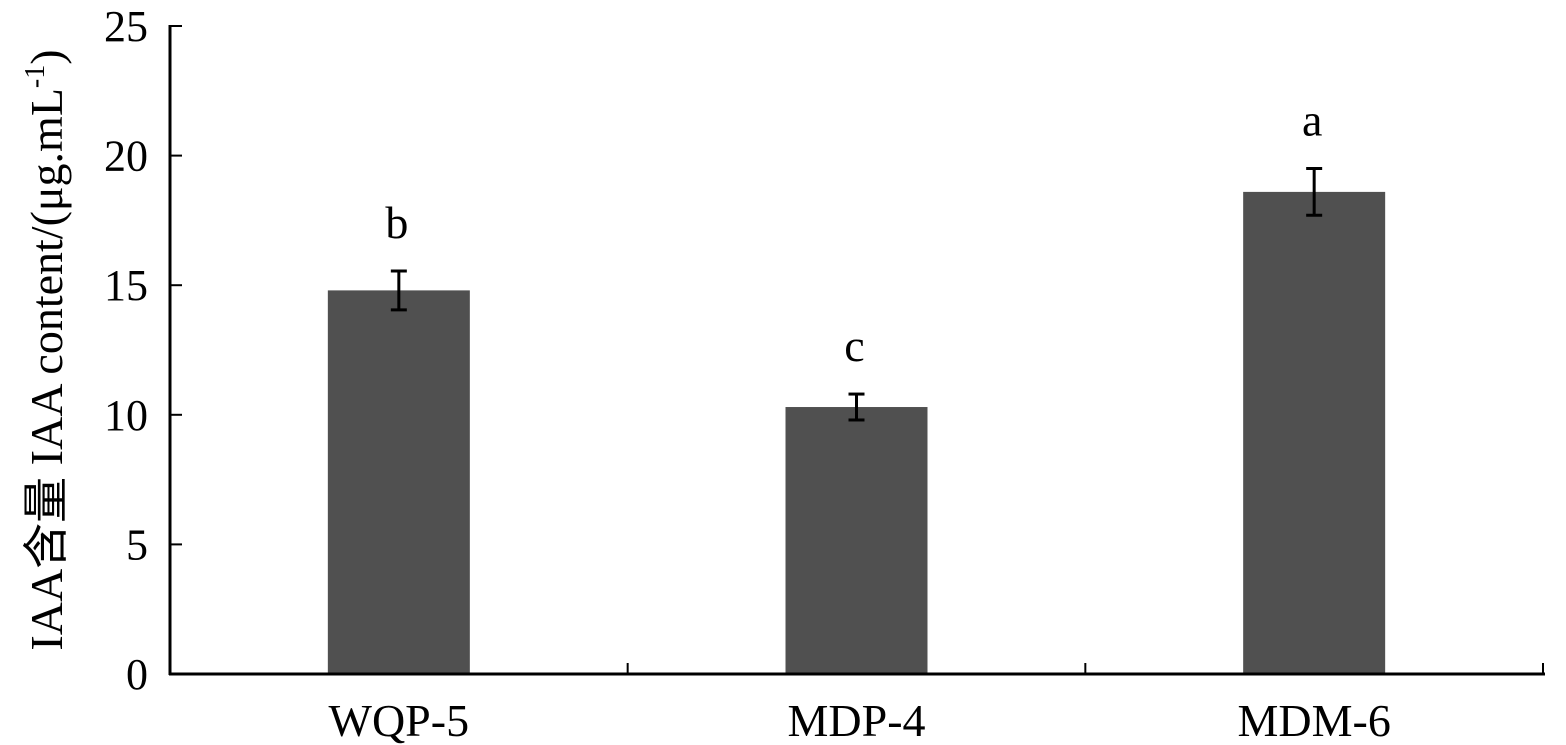 This screenshot has height=745, width=1566. What do you see at coordinates (35, 76) in the screenshot?
I see `y-axis-label-superscript: -1` at bounding box center [35, 76].